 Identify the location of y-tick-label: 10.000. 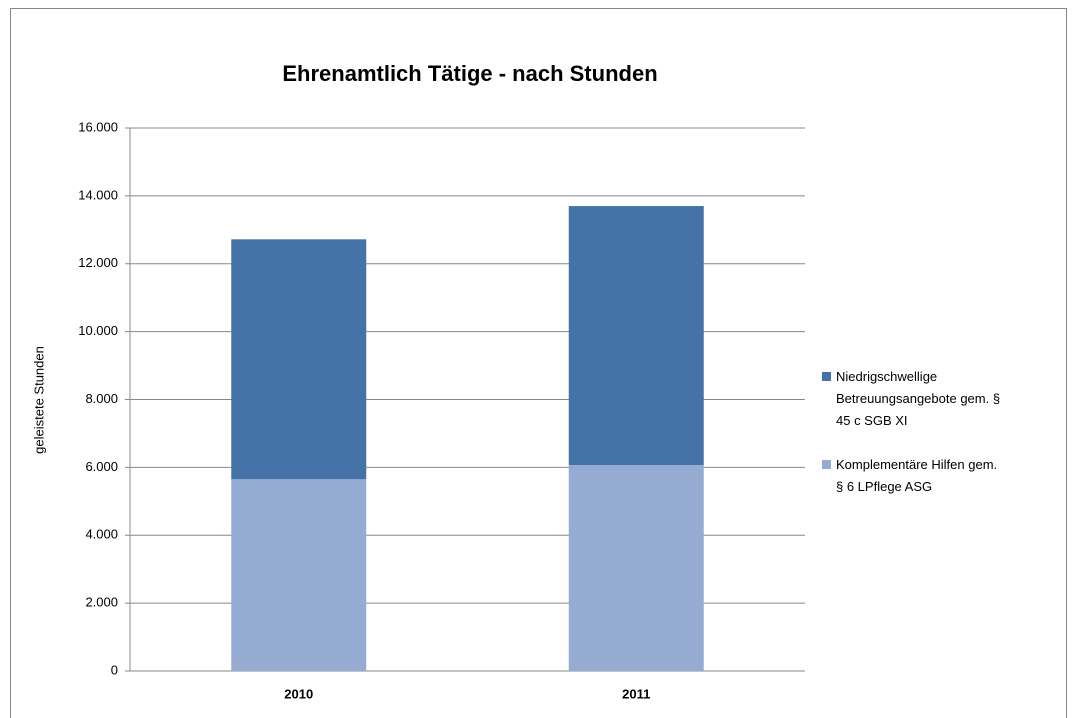
(98, 330).